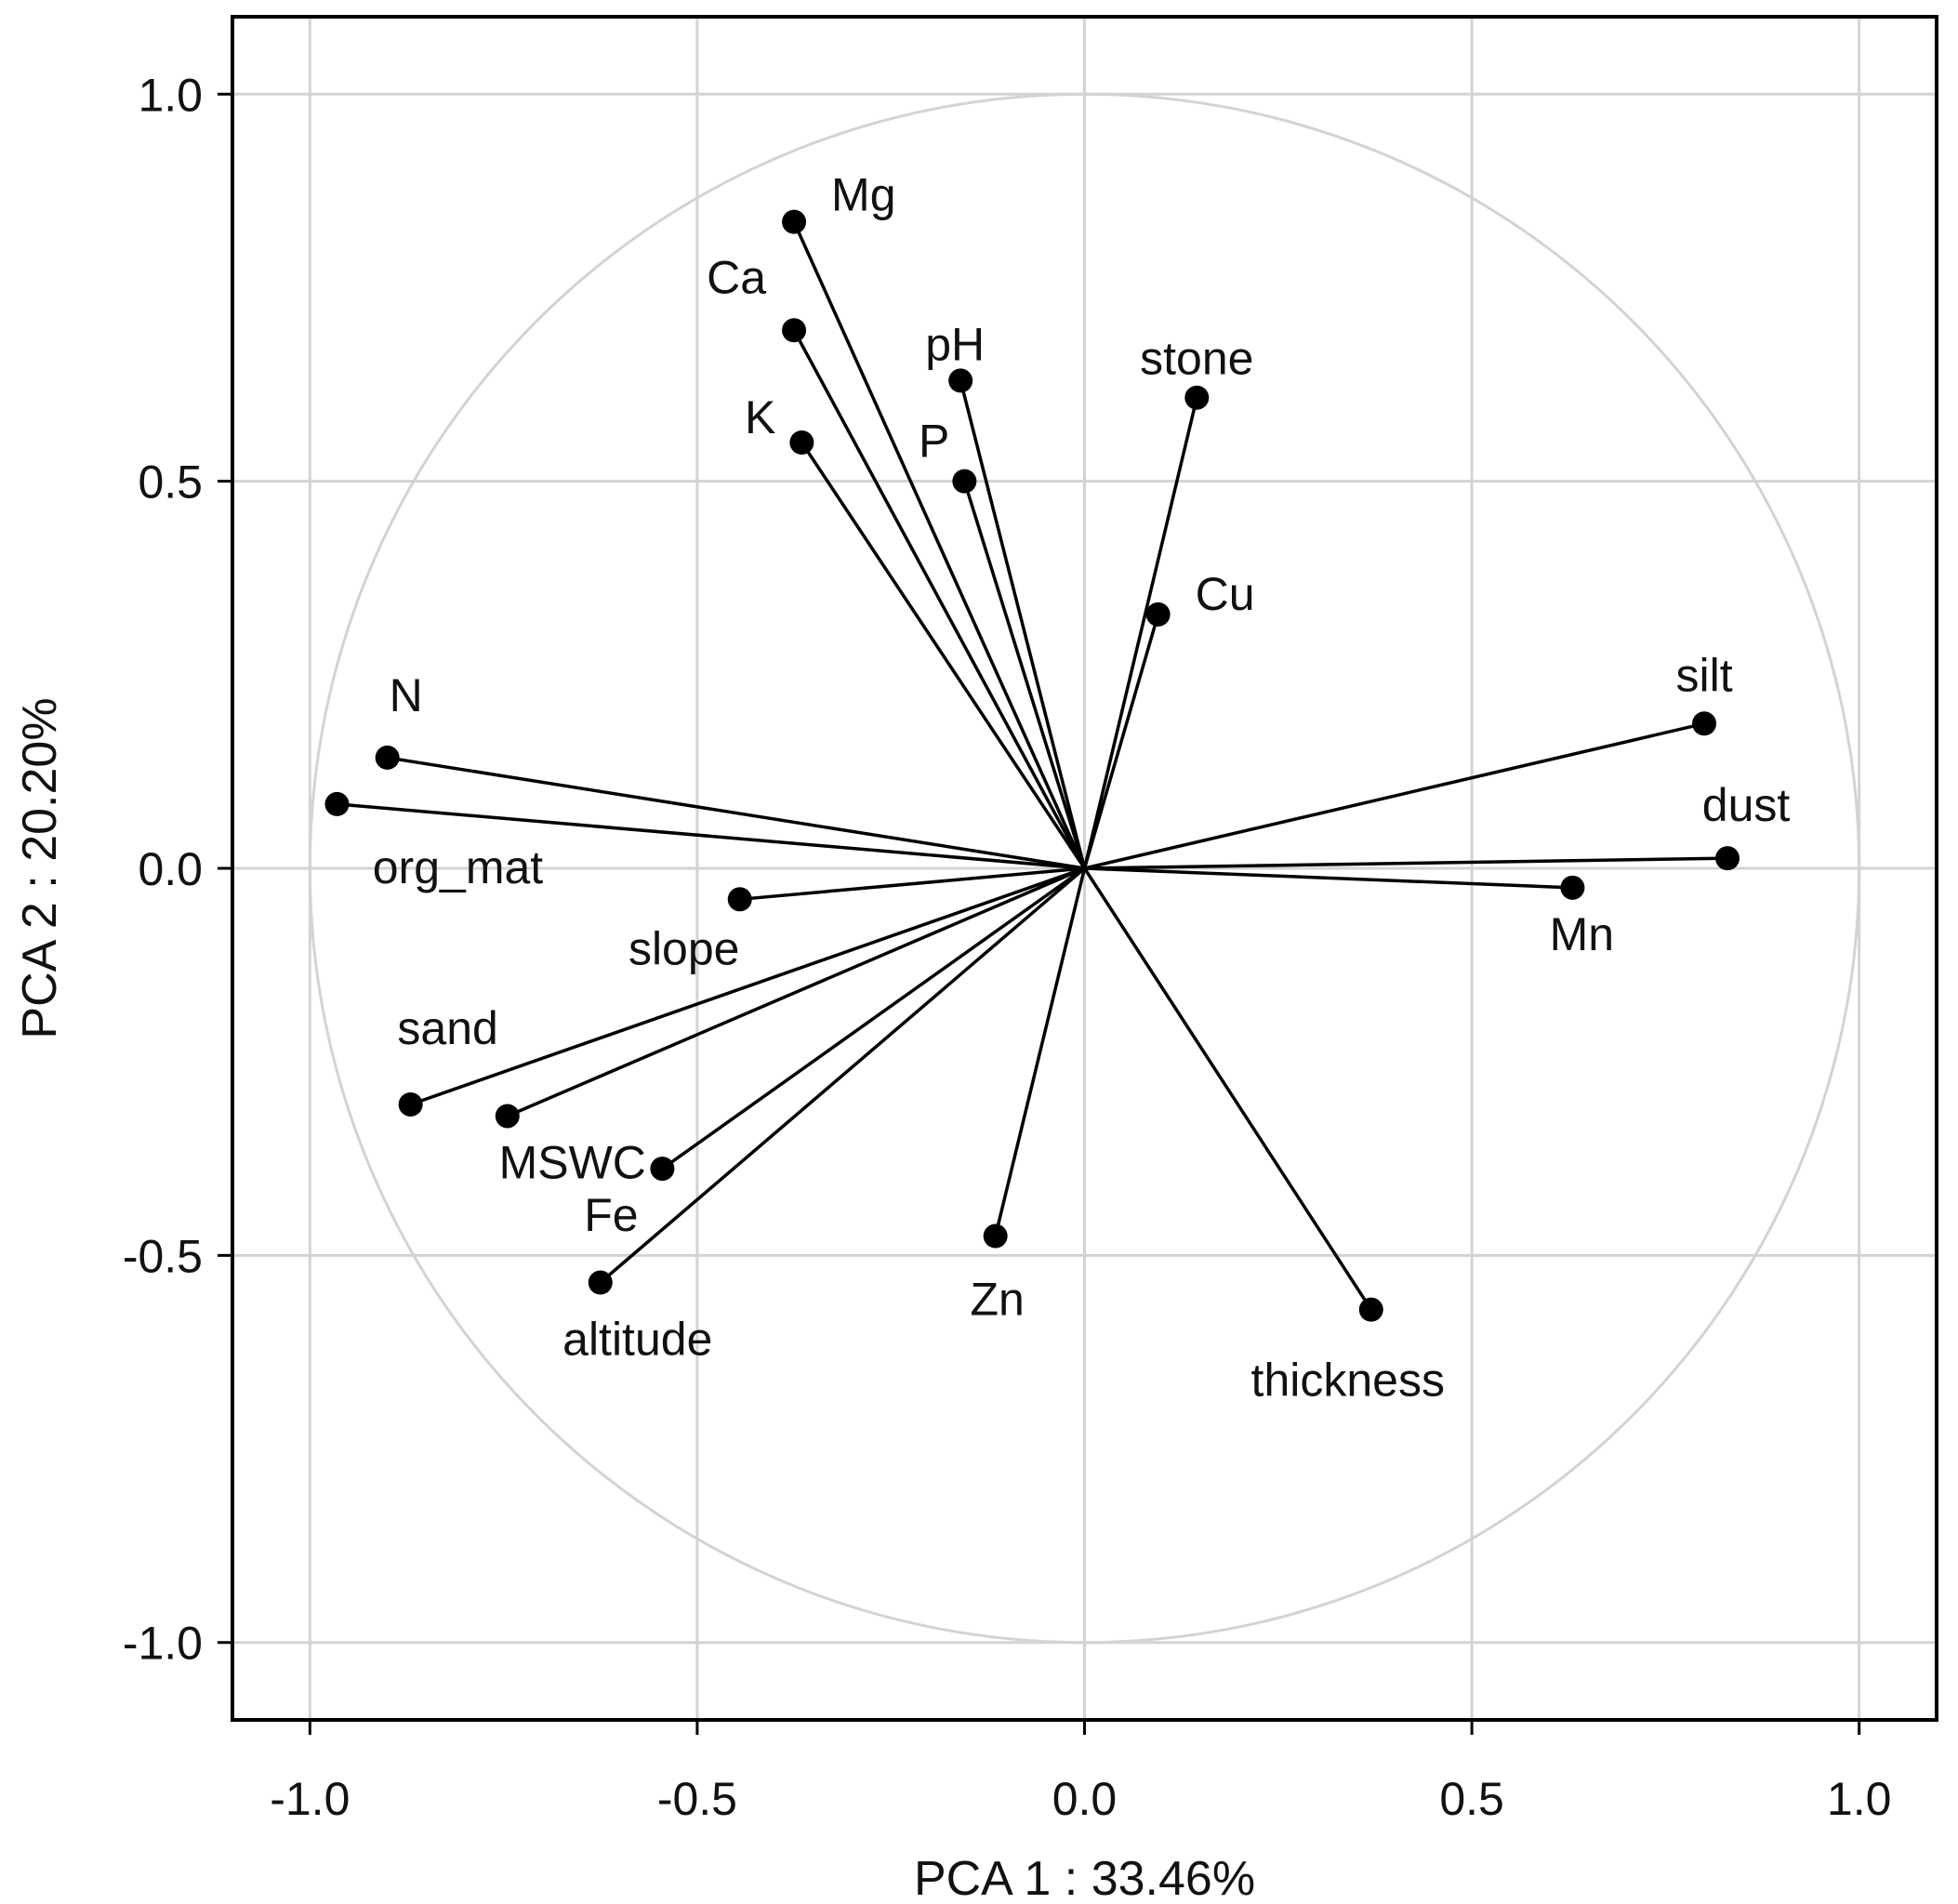 This screenshot has width=1958, height=1904. What do you see at coordinates (1024, 675) in the screenshot?
I see `vector-P` at bounding box center [1024, 675].